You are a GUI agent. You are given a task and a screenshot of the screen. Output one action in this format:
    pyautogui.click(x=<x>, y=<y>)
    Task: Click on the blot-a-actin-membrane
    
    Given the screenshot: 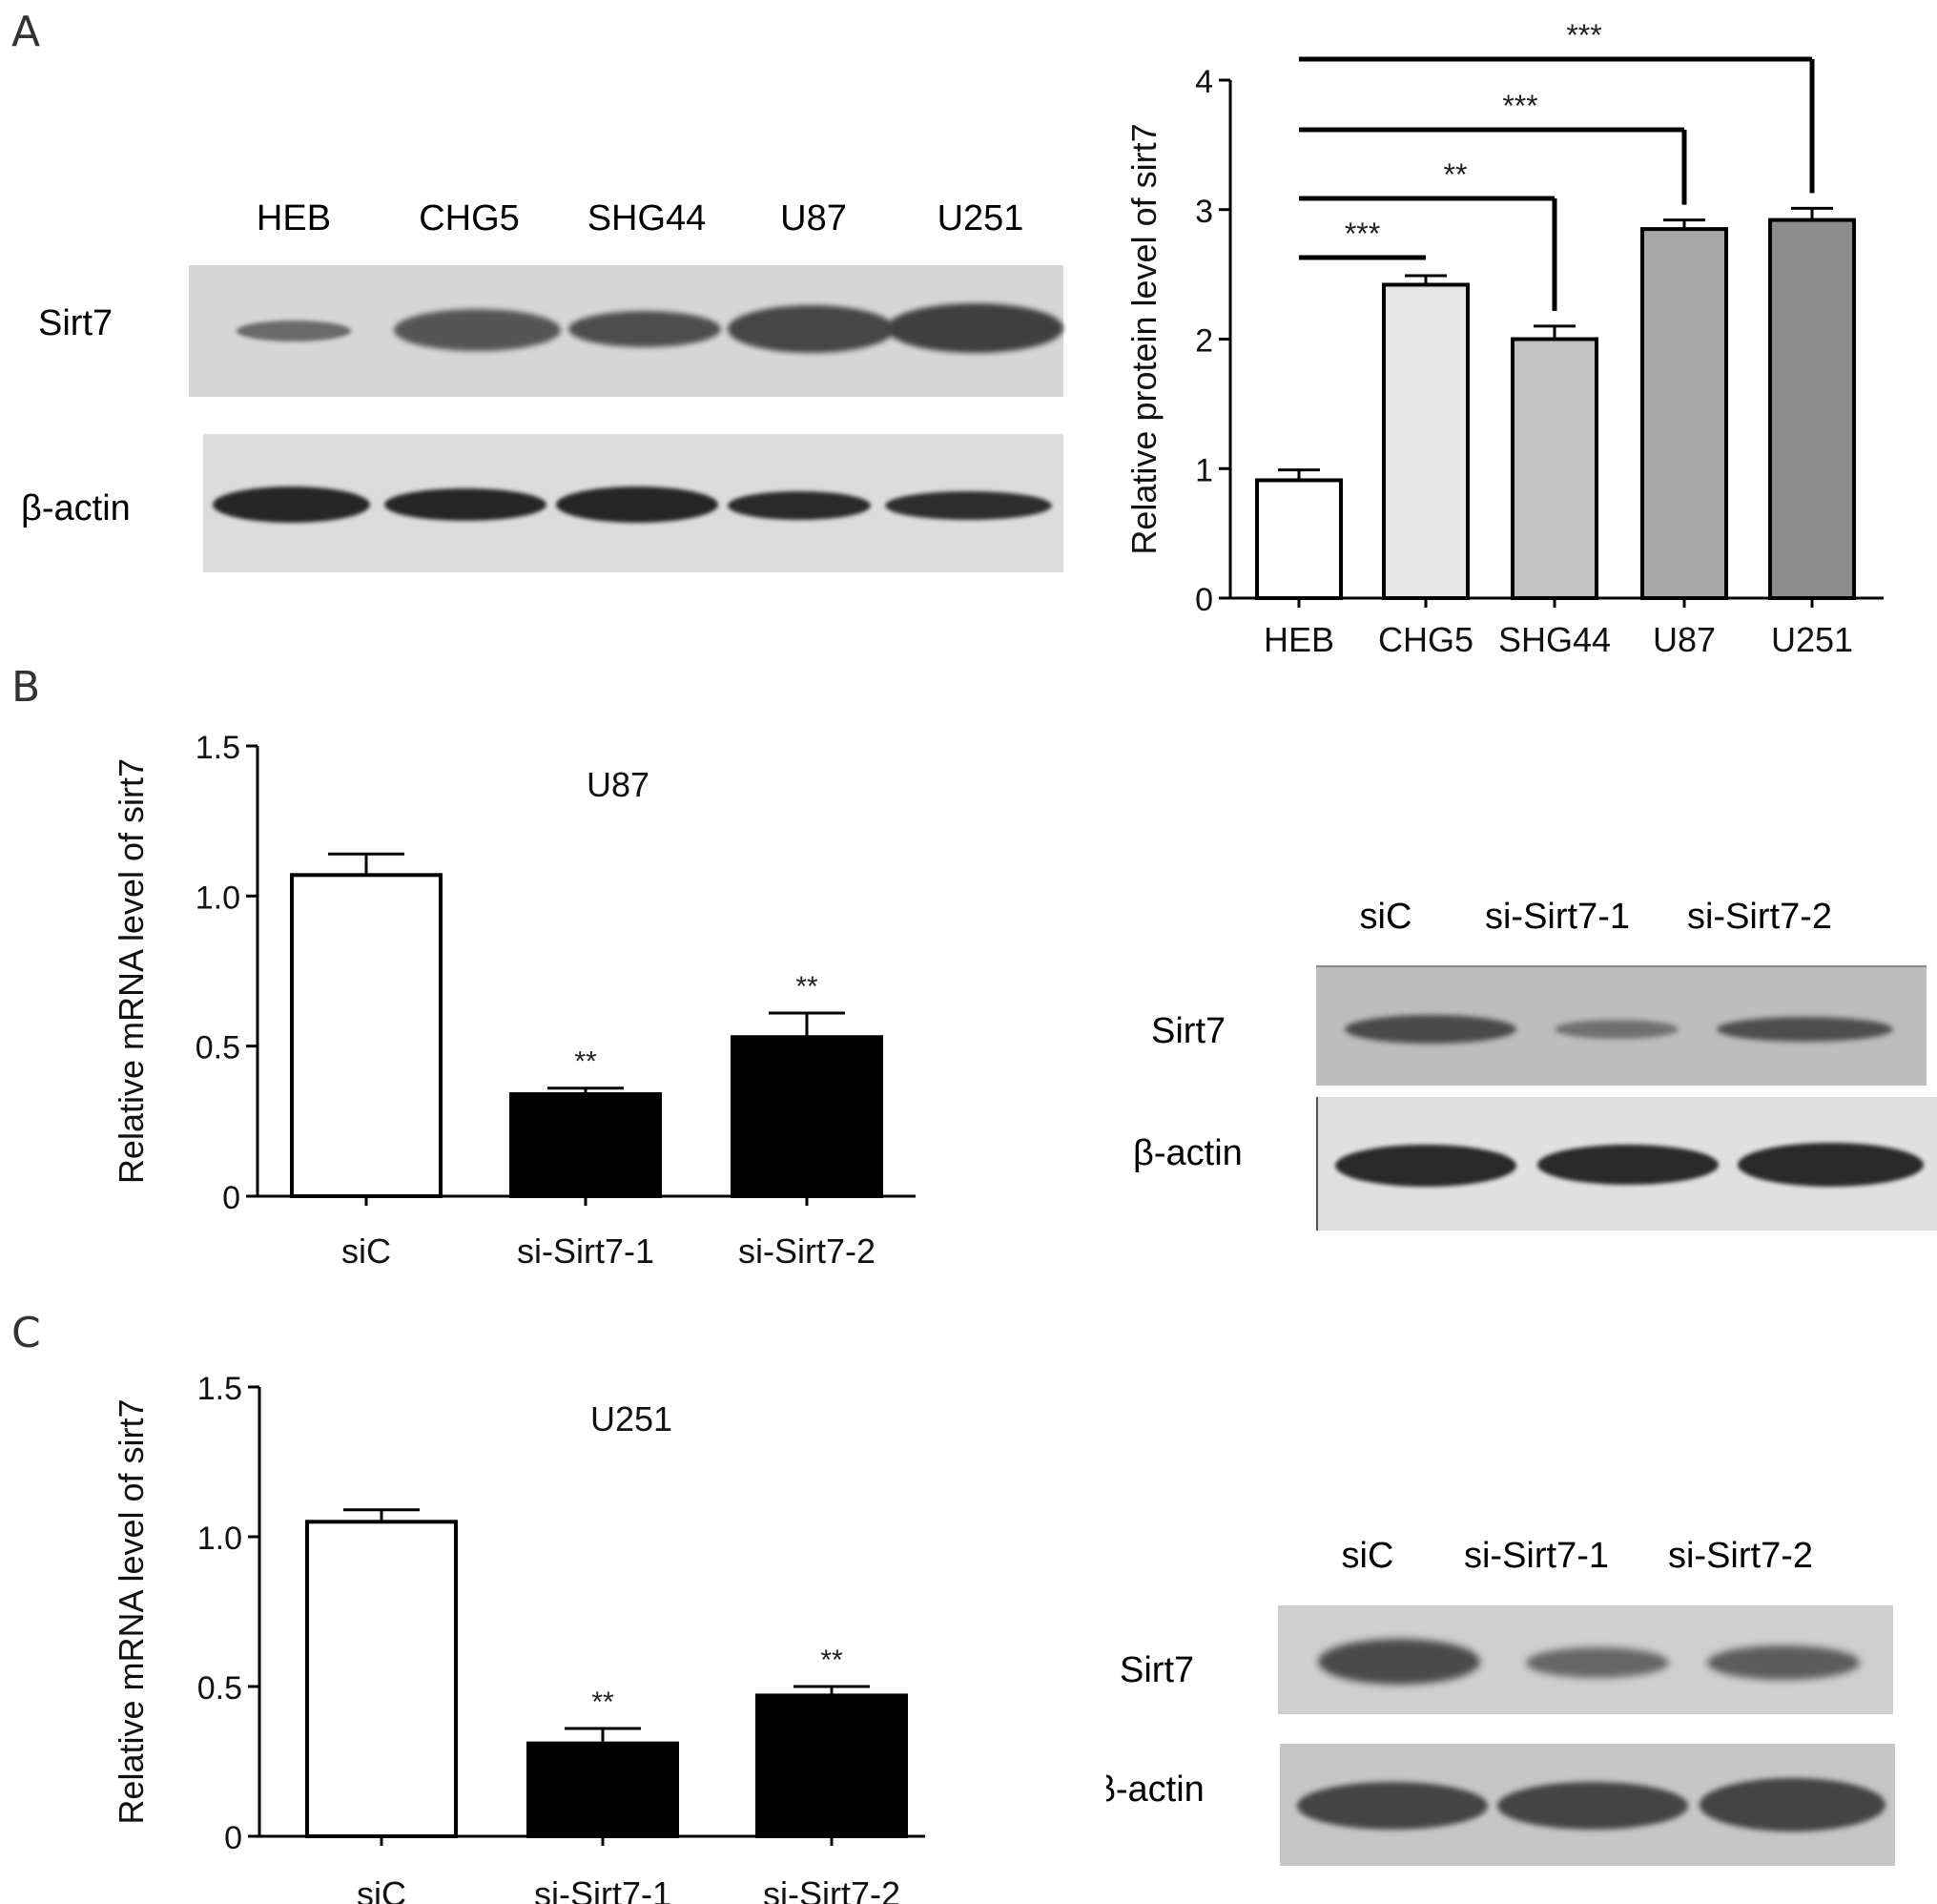 What is the action you would take?
    pyautogui.click(x=633, y=503)
    